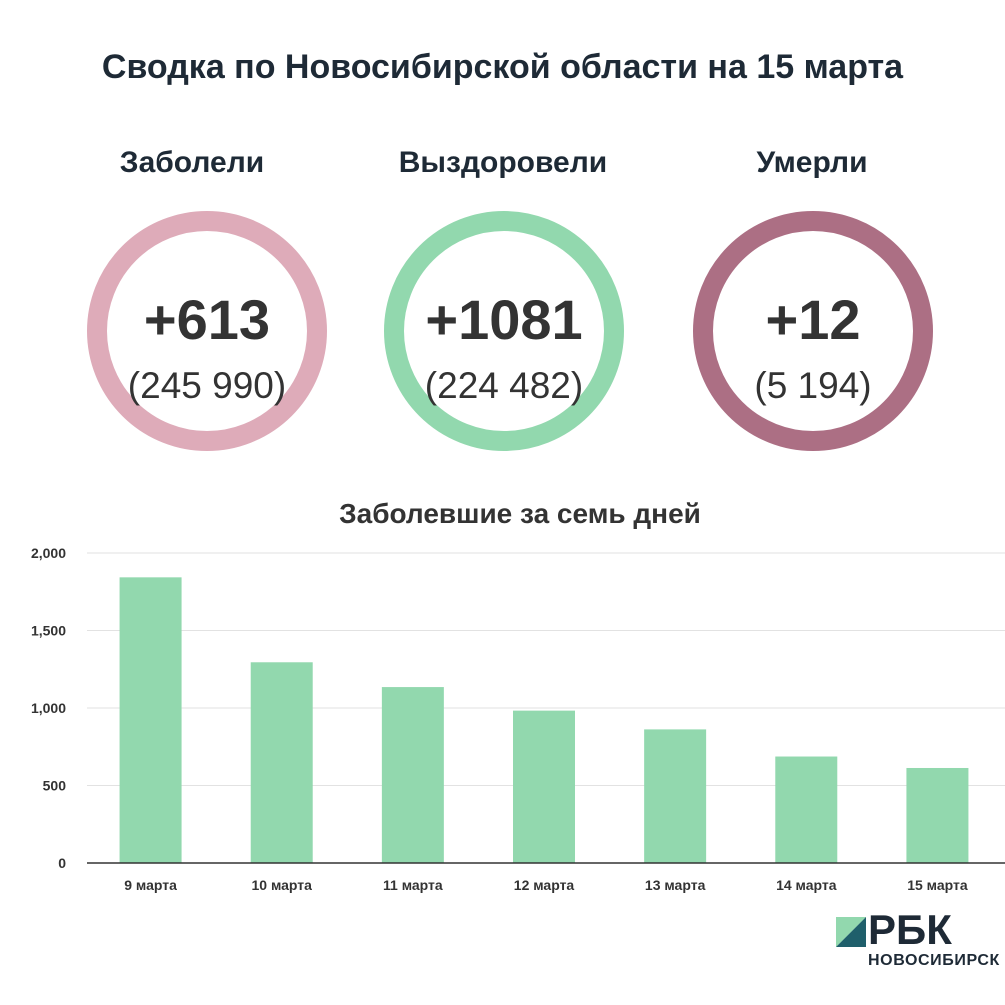 The width and height of the screenshot is (1005, 1005). What do you see at coordinates (150, 885) in the screenshot?
I see `x-tick-label: 9 марта` at bounding box center [150, 885].